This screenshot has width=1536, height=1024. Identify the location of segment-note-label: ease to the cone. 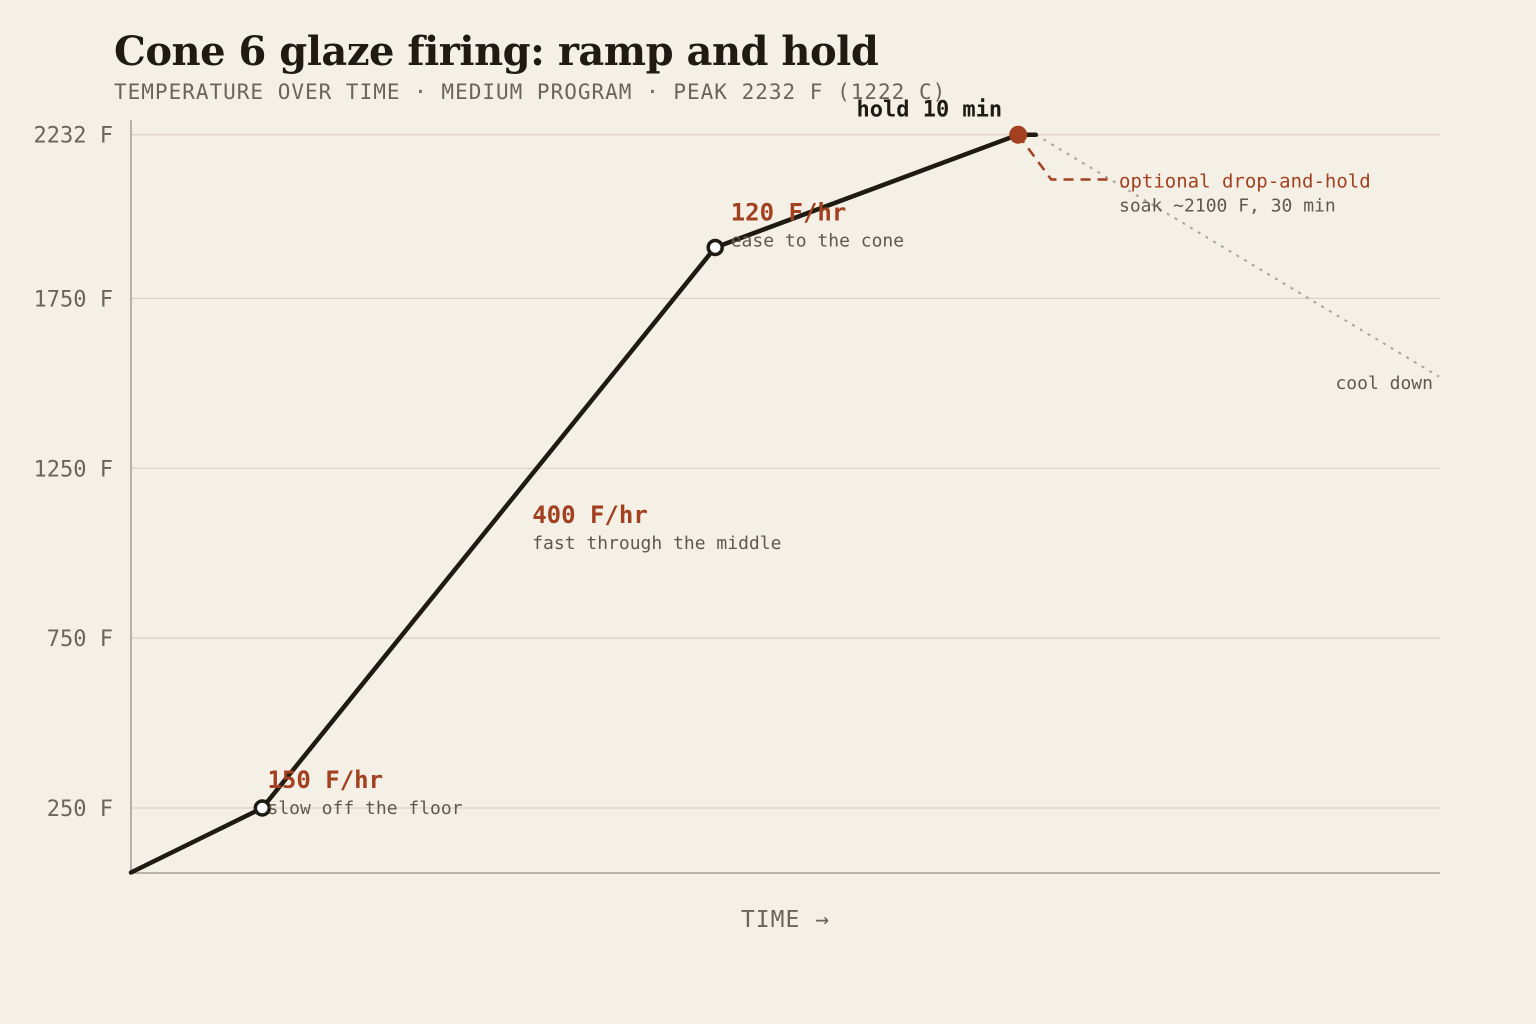
(817, 241).